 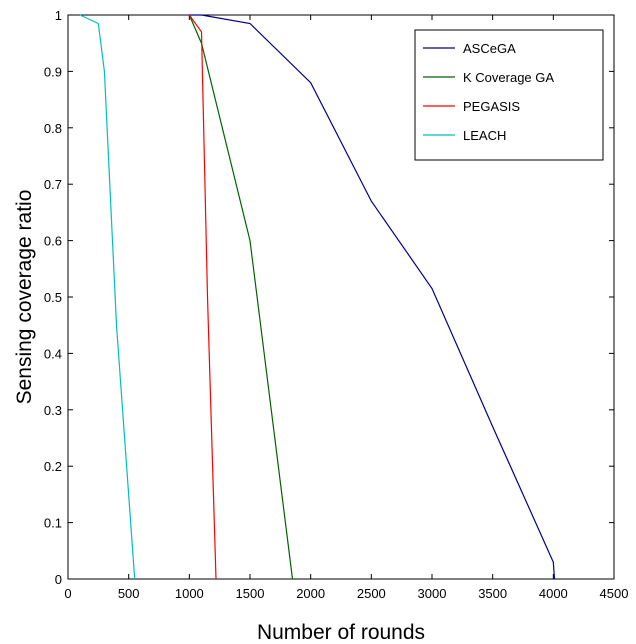 What do you see at coordinates (53, 466) in the screenshot?
I see `y-tick-label: 0.2` at bounding box center [53, 466].